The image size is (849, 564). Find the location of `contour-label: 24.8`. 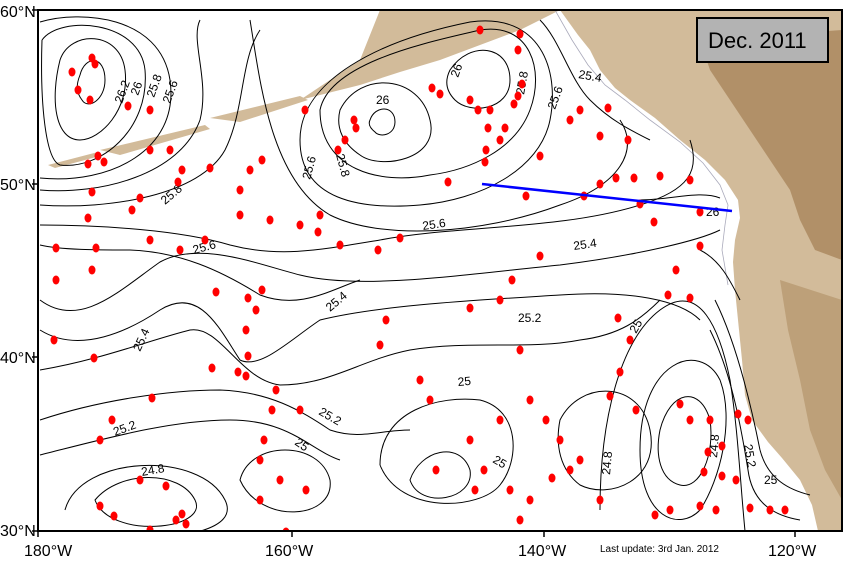

contour-label: 24.8 is located at coordinates (153, 470).